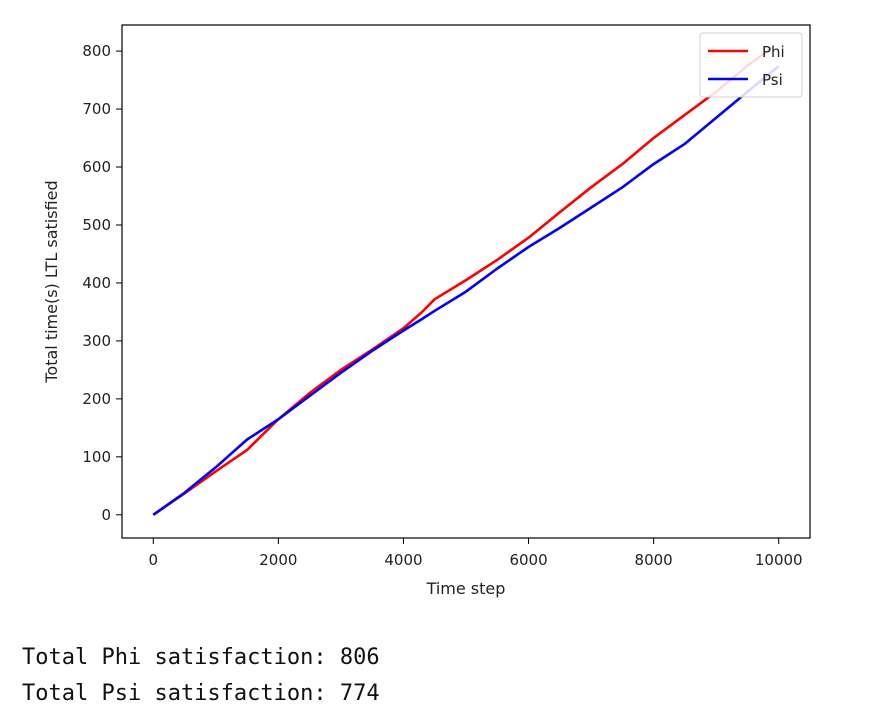 The height and width of the screenshot is (716, 890). Describe the element at coordinates (96, 457) in the screenshot. I see `y-tick-label-1: 100` at that location.